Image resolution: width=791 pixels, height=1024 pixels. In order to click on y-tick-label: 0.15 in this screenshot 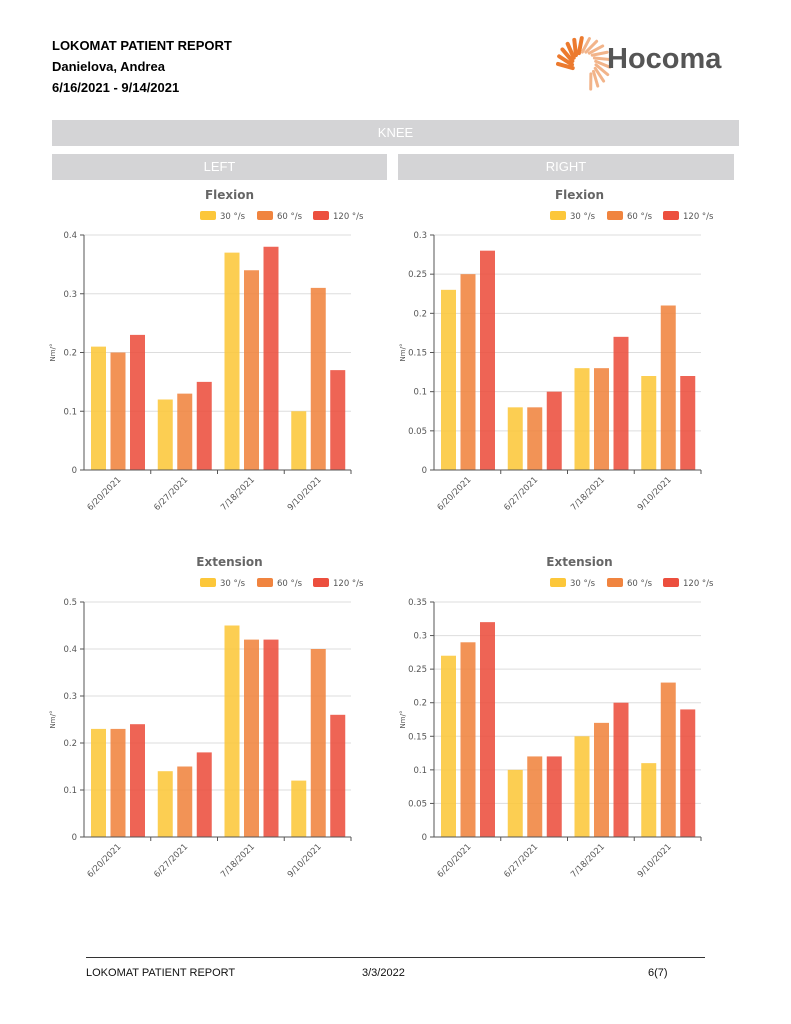, I will do `click(417, 354)`.